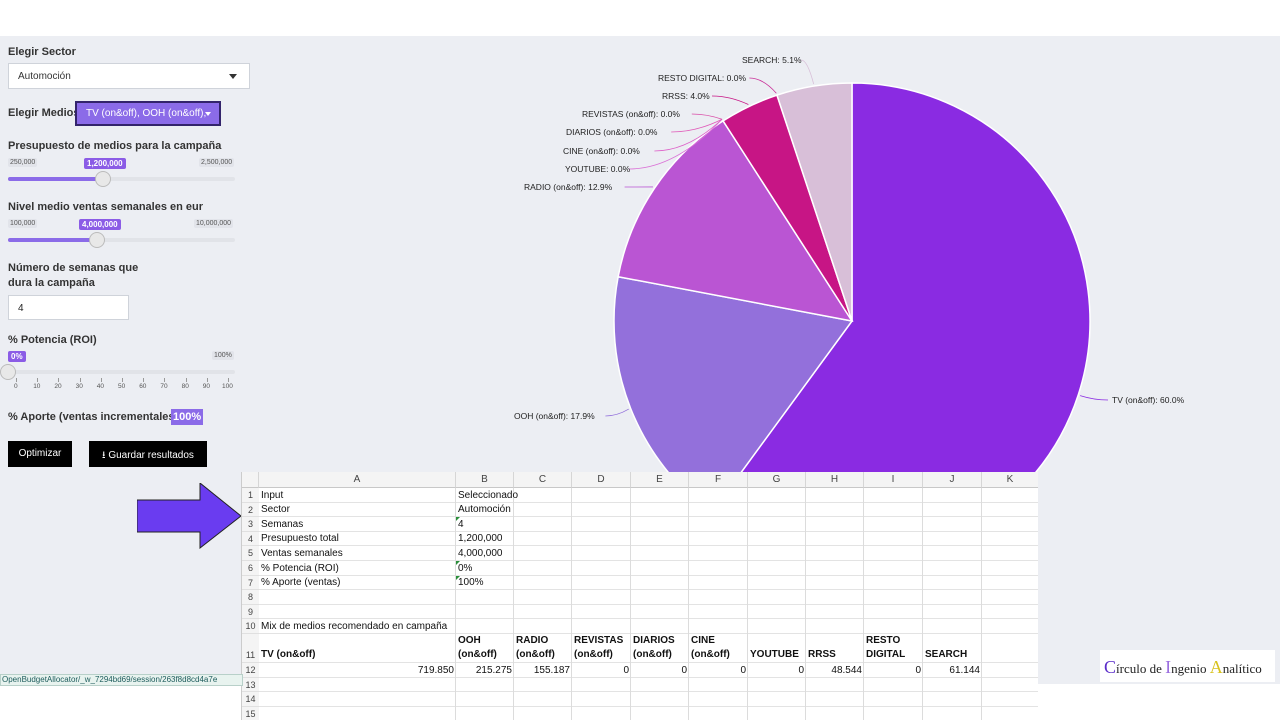 The height and width of the screenshot is (720, 1280). Describe the element at coordinates (777, 480) in the screenshot. I see `column-header: G` at that location.